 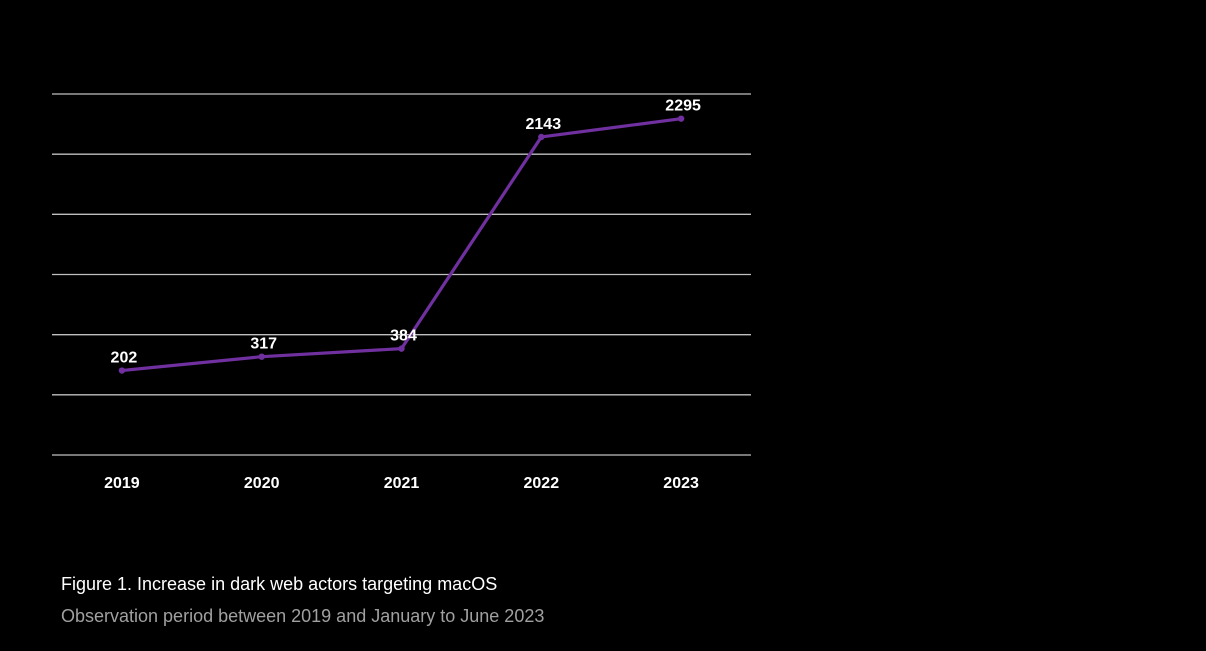 What do you see at coordinates (262, 483) in the screenshot?
I see `x-tick-label: 2020` at bounding box center [262, 483].